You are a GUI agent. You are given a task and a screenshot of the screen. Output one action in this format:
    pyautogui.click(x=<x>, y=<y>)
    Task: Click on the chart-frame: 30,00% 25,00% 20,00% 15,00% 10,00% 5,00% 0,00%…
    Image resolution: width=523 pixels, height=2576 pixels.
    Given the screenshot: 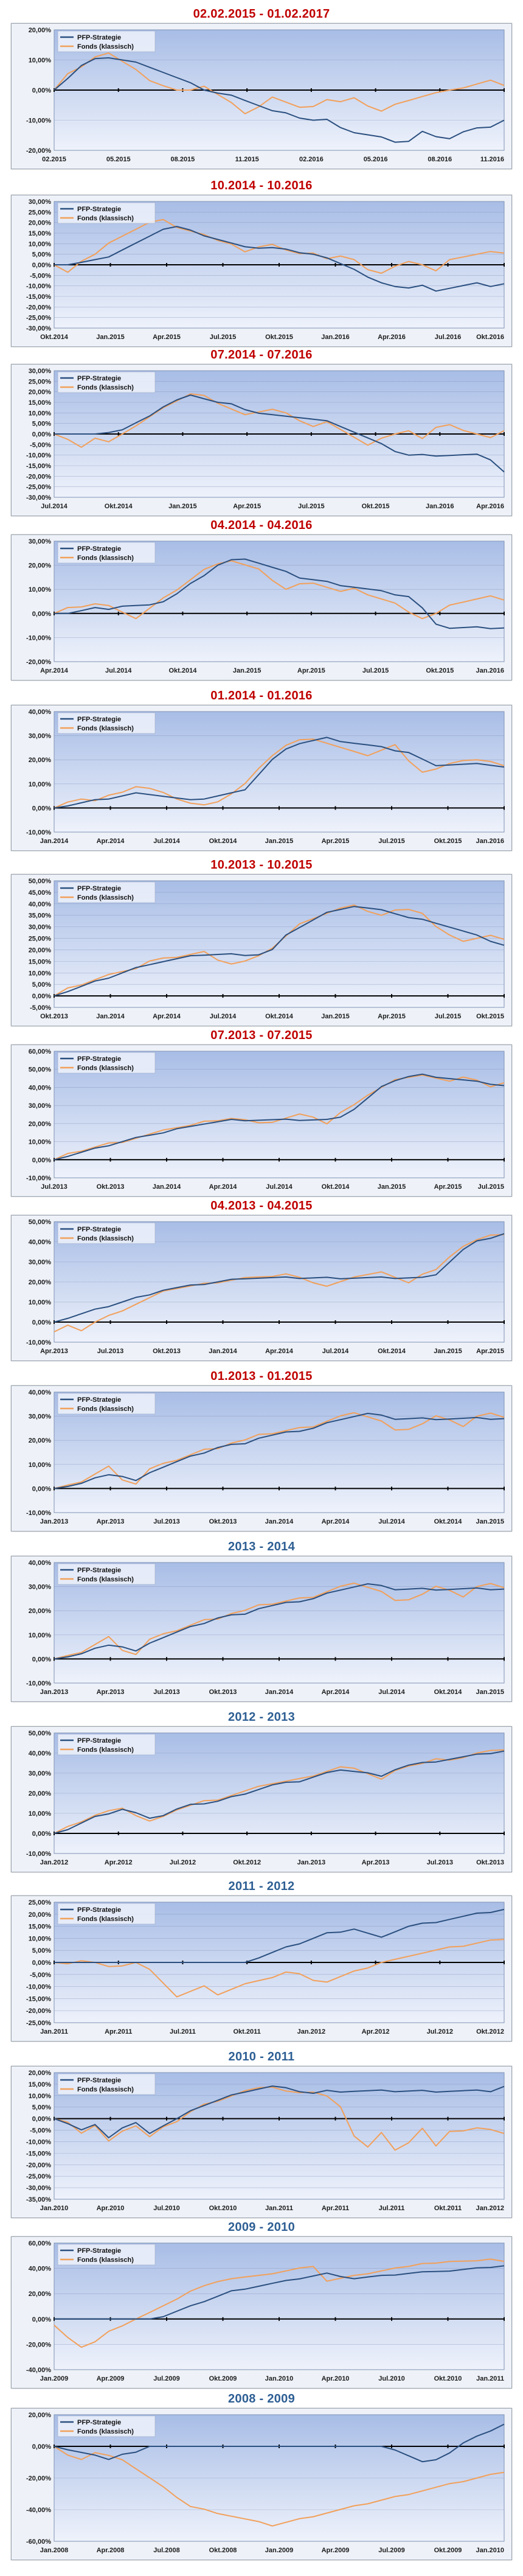 What is the action you would take?
    pyautogui.click(x=261, y=271)
    